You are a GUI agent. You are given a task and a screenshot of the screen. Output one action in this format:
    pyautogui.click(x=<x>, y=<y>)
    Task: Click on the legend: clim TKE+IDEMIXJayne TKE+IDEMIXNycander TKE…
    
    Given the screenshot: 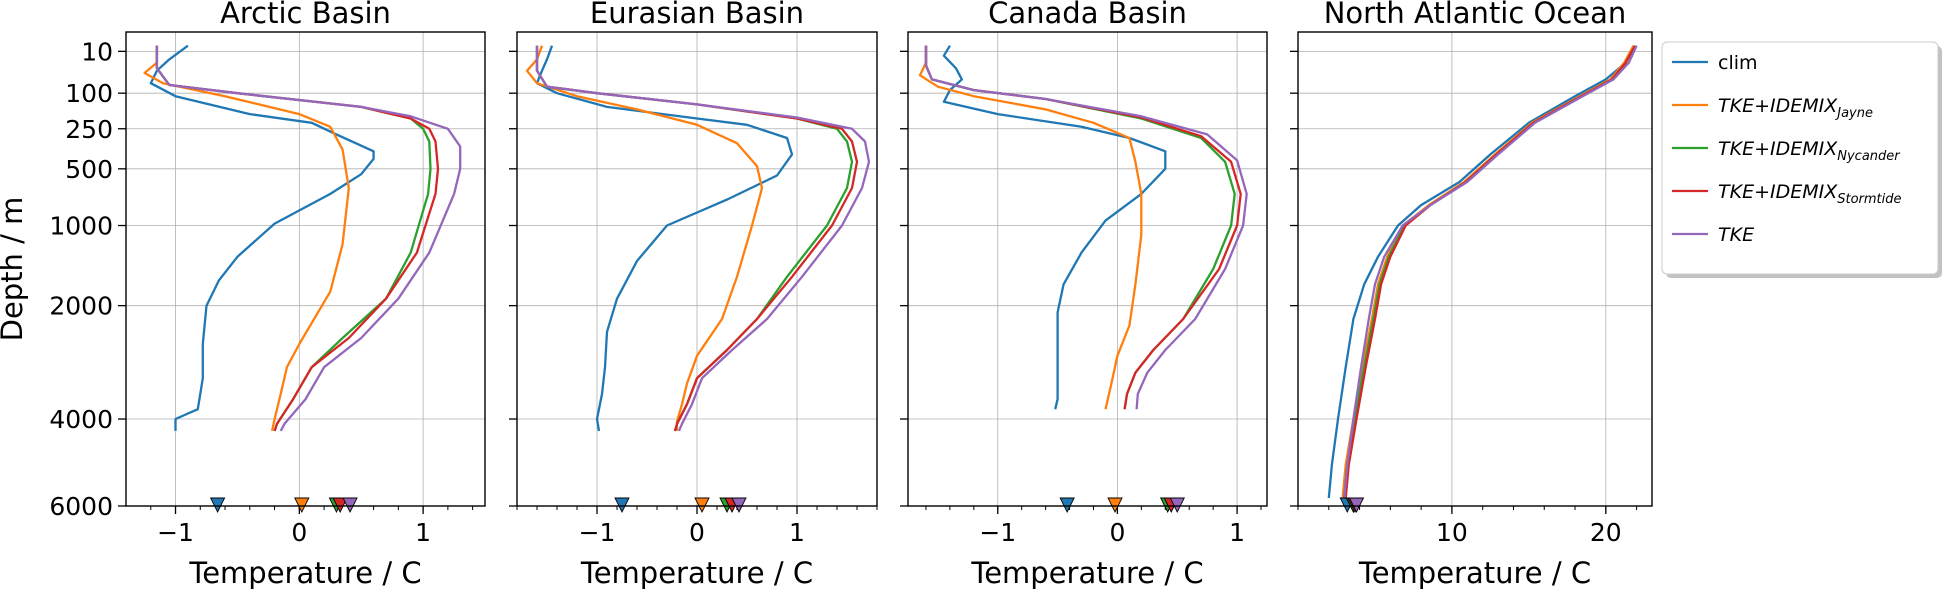 What is the action you would take?
    pyautogui.click(x=1801, y=159)
    